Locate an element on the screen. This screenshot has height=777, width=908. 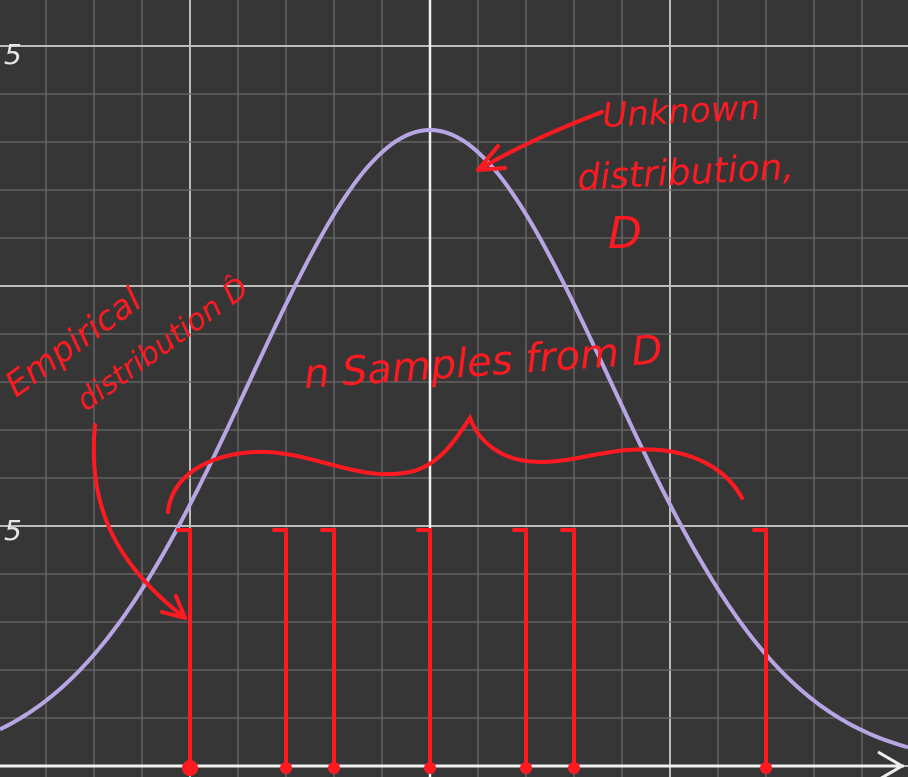
empirical-arrow is located at coordinates (139, 521).